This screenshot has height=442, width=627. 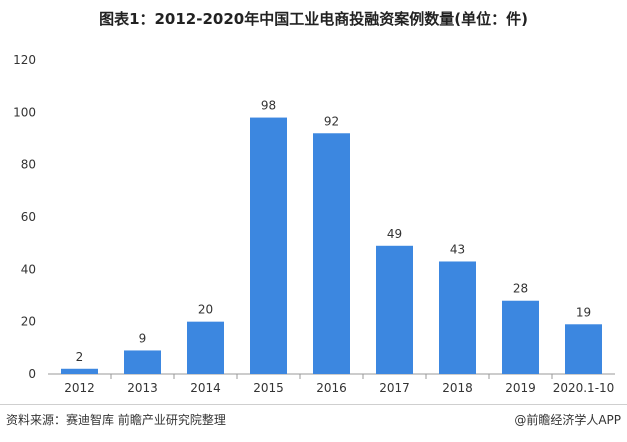 What do you see at coordinates (567, 420) in the screenshot?
I see `brand-credit: @前瞻经济学人APP` at bounding box center [567, 420].